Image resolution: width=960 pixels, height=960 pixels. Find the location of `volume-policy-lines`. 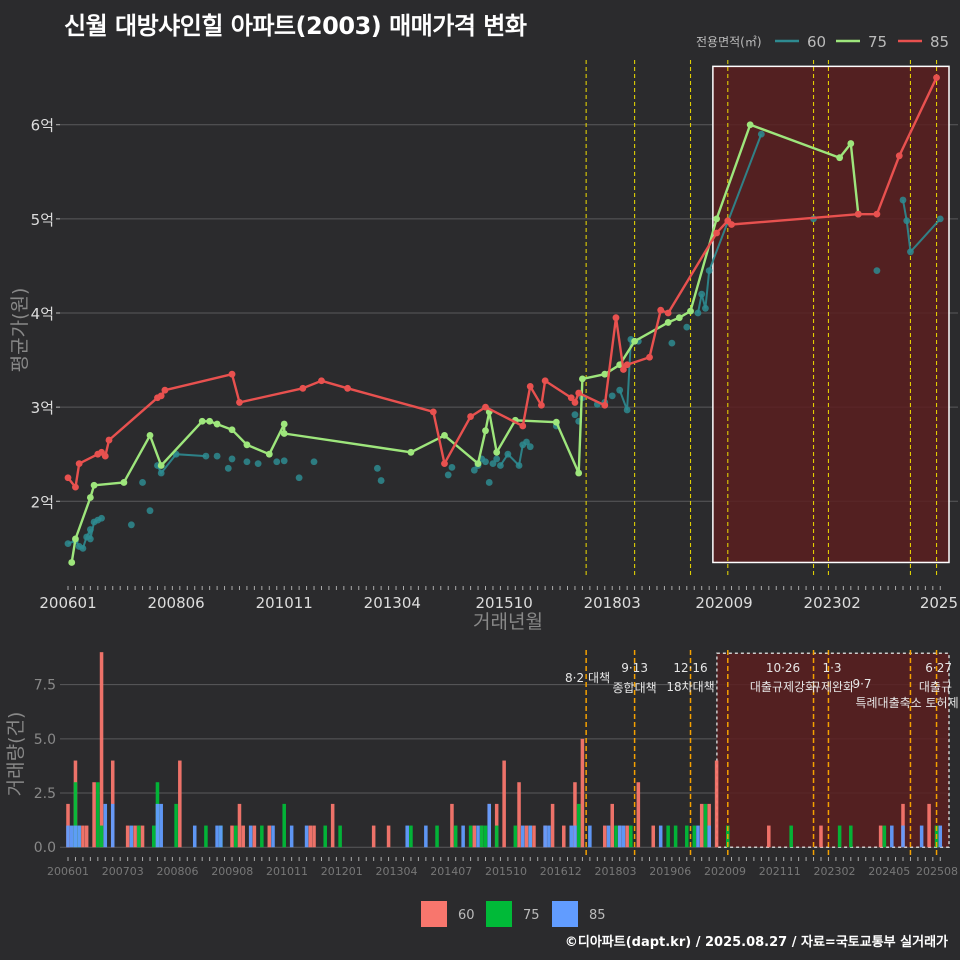

volume-policy-lines is located at coordinates (761, 753).